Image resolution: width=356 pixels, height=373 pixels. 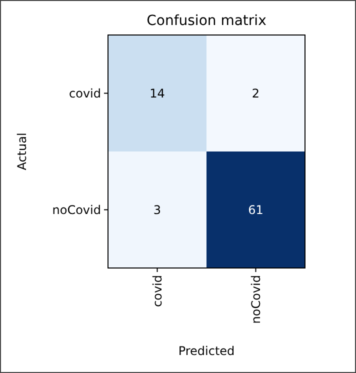 I want to click on data-label: 3, so click(x=157, y=209).